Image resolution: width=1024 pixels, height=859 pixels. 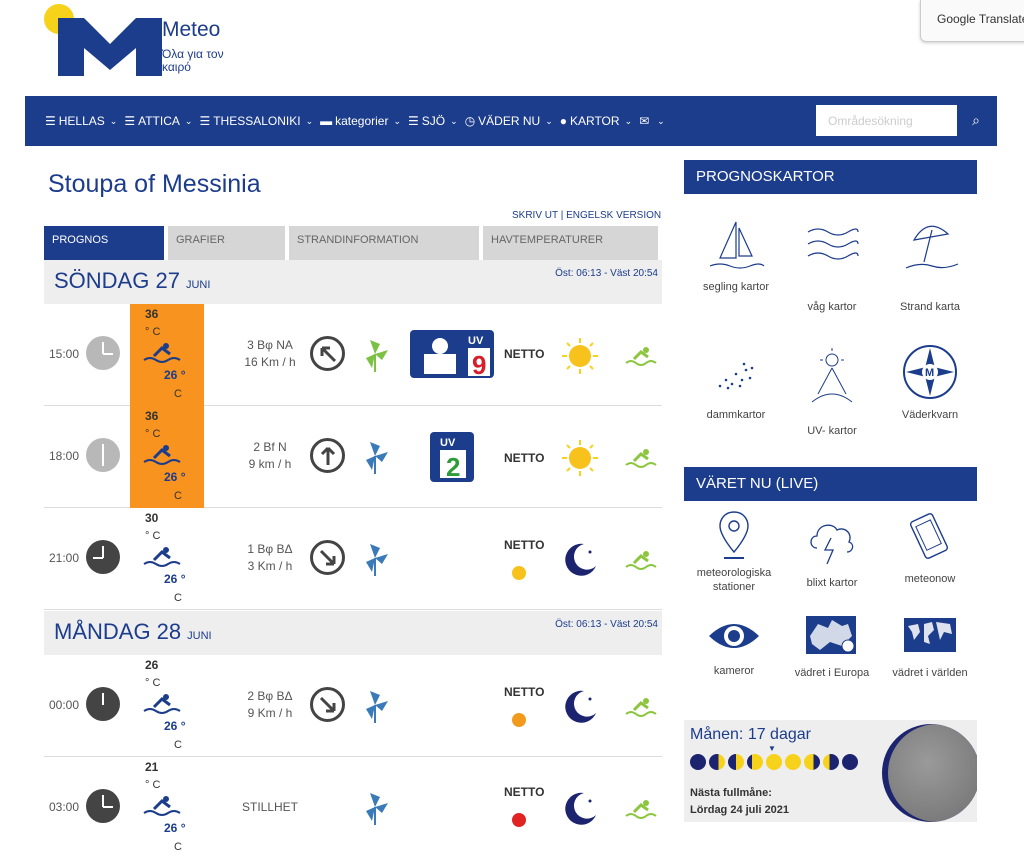 I want to click on tab-grafier: GRAFIER, so click(x=226, y=243).